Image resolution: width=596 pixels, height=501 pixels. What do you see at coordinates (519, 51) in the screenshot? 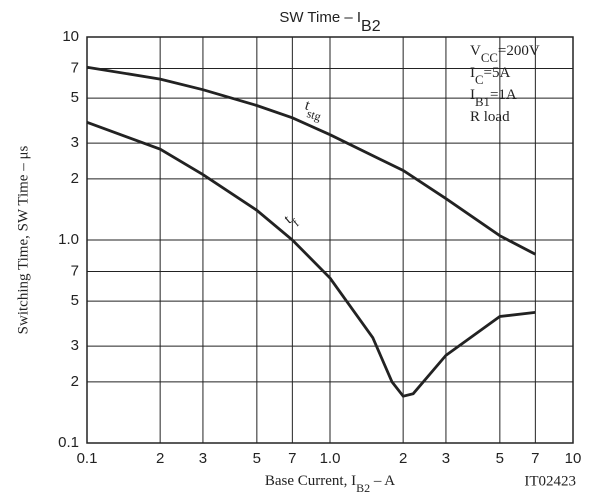
I see `text-part: =200V` at bounding box center [519, 51].